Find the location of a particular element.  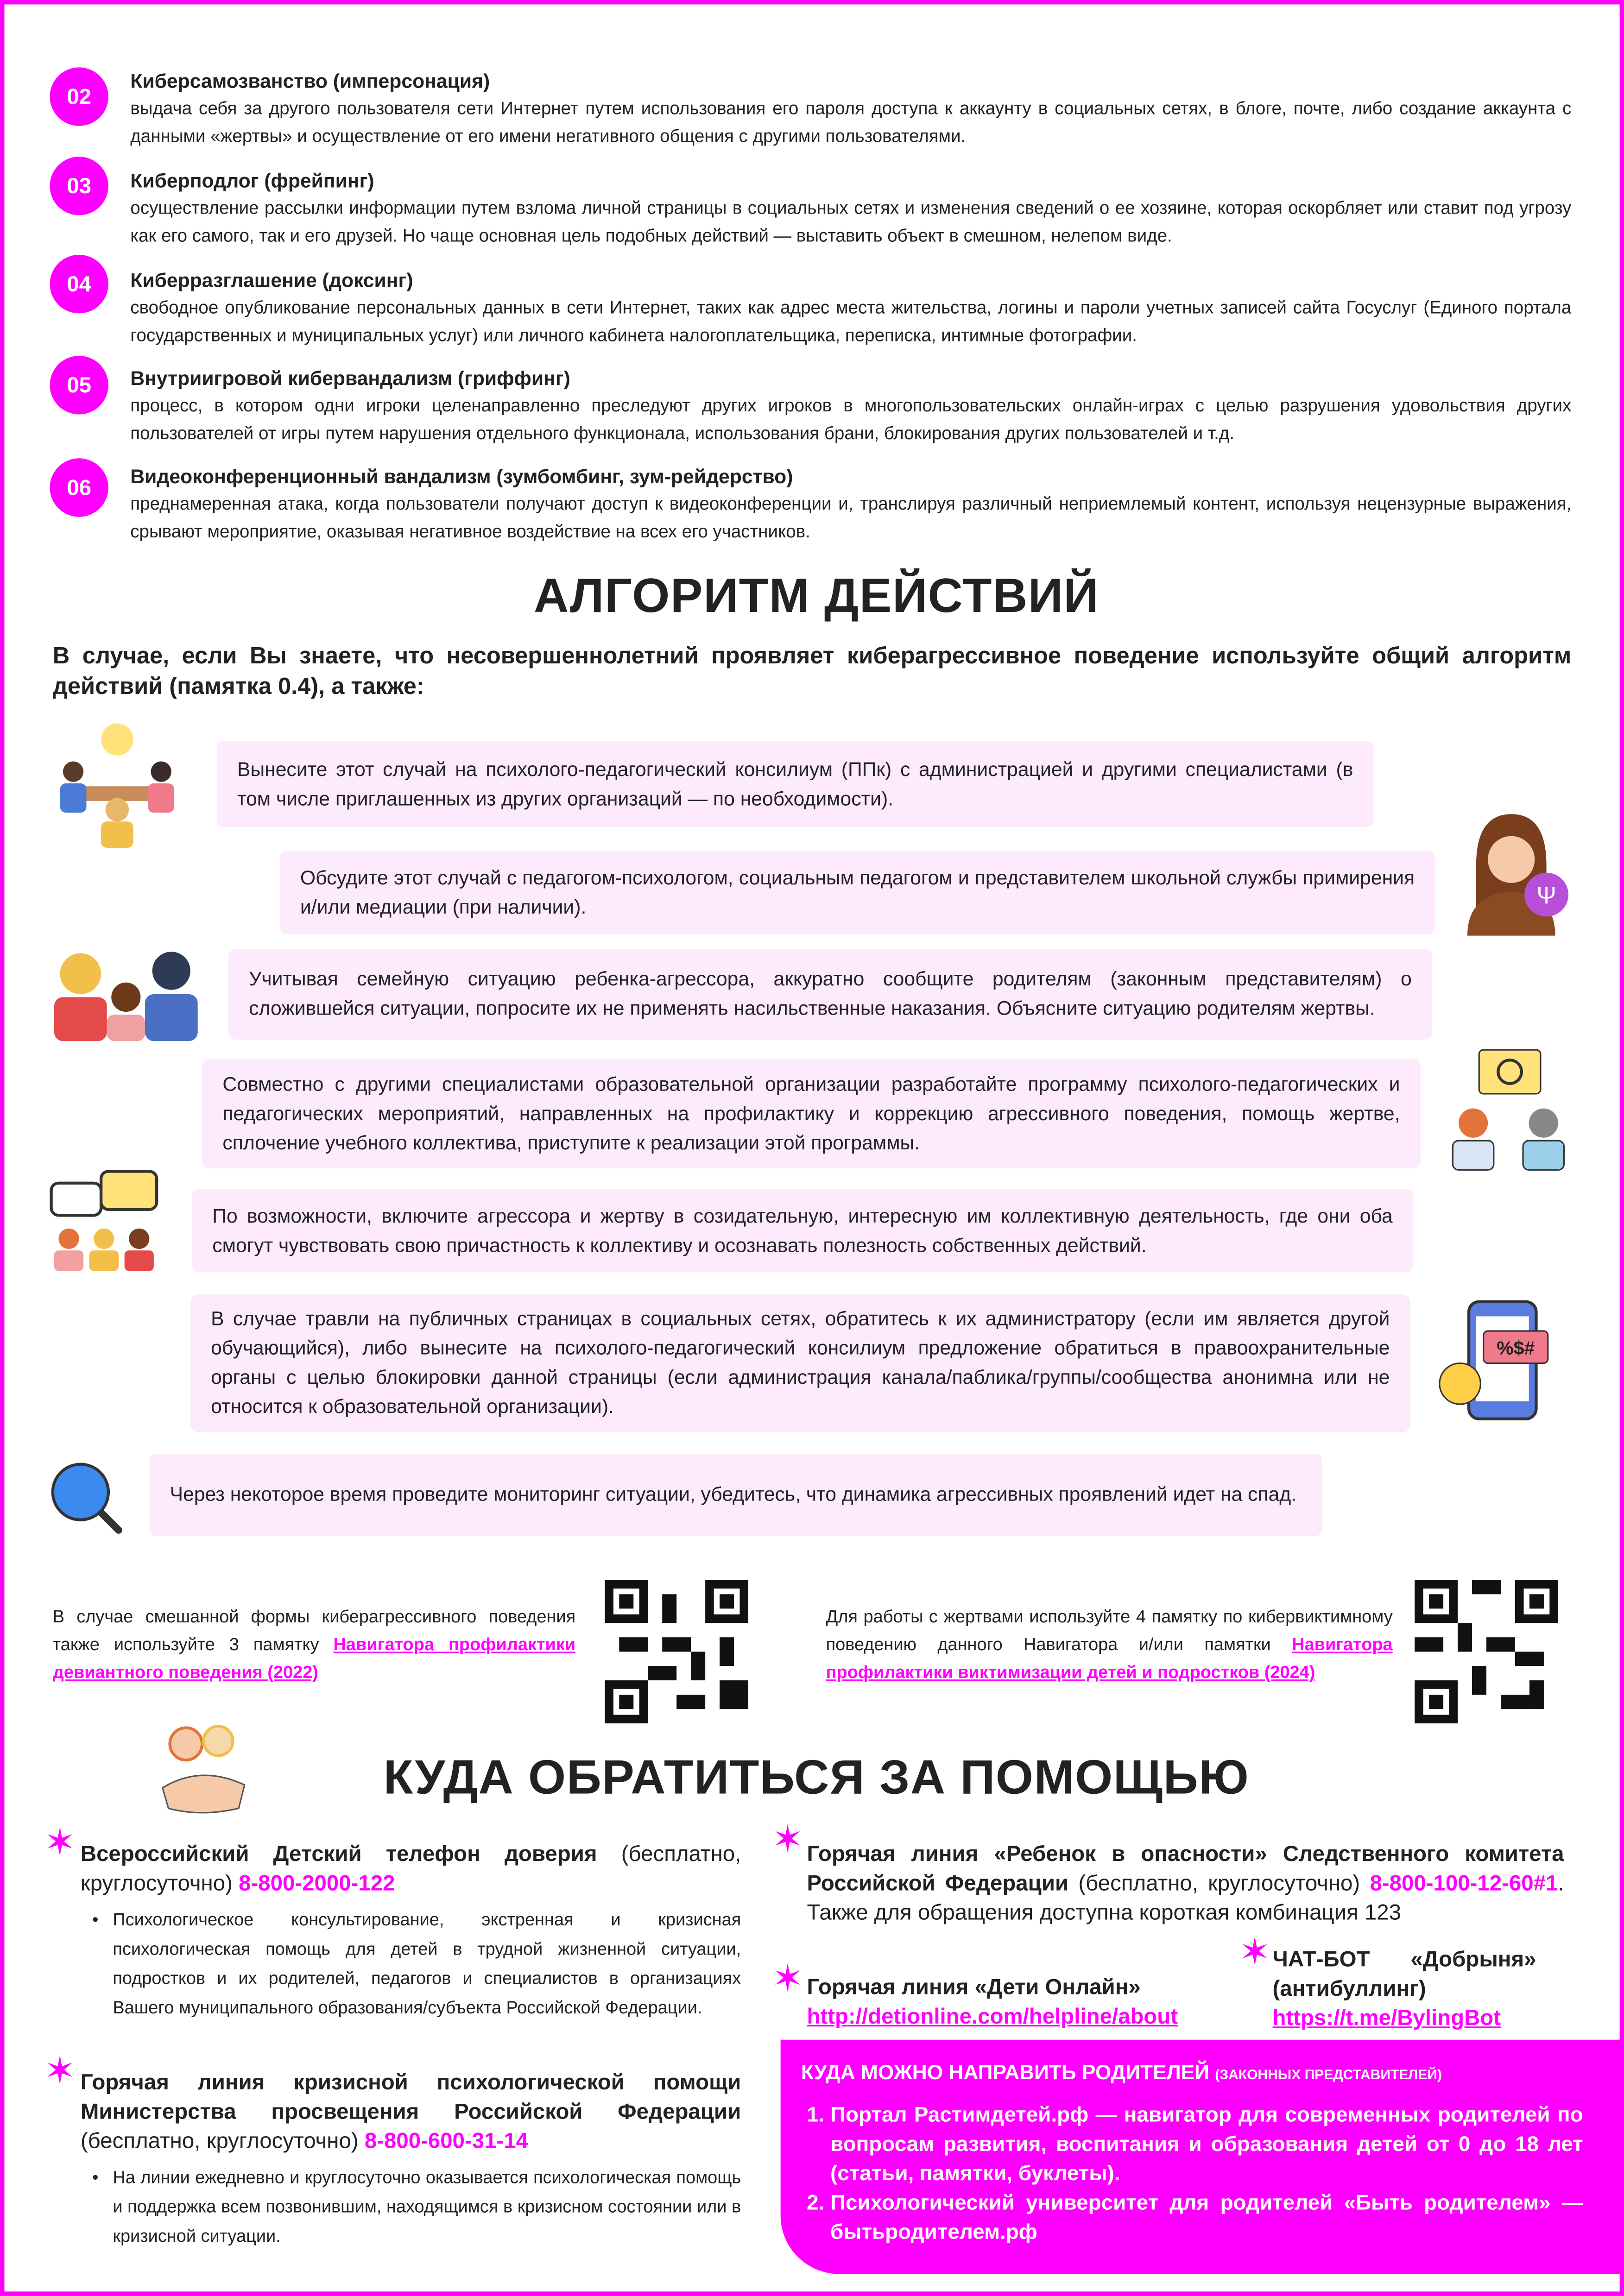

specialists-gear-icon is located at coordinates (1508, 1110).